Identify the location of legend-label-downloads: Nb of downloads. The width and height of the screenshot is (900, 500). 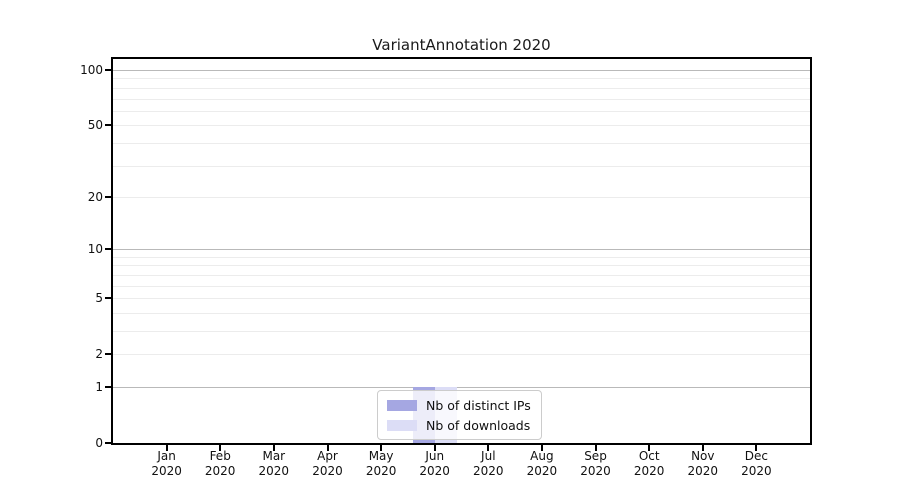
(478, 425).